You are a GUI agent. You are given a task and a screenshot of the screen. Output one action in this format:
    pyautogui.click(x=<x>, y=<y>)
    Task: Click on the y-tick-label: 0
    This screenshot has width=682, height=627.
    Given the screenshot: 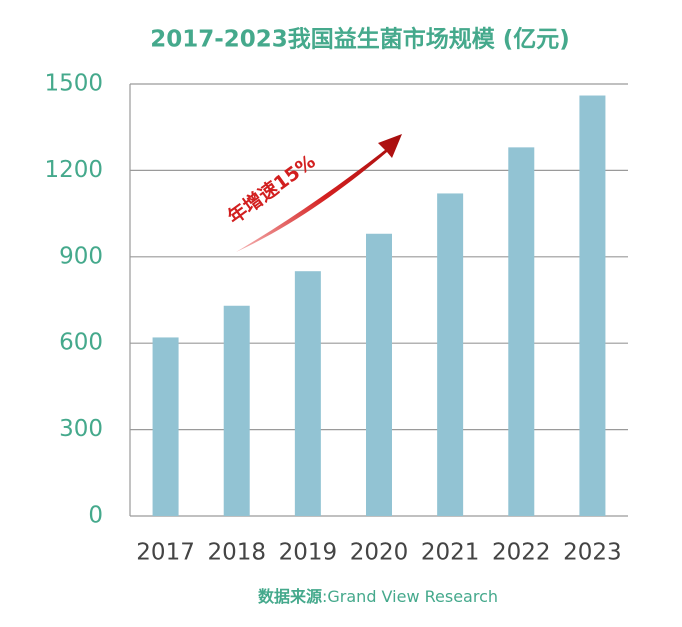 What is the action you would take?
    pyautogui.click(x=95, y=516)
    